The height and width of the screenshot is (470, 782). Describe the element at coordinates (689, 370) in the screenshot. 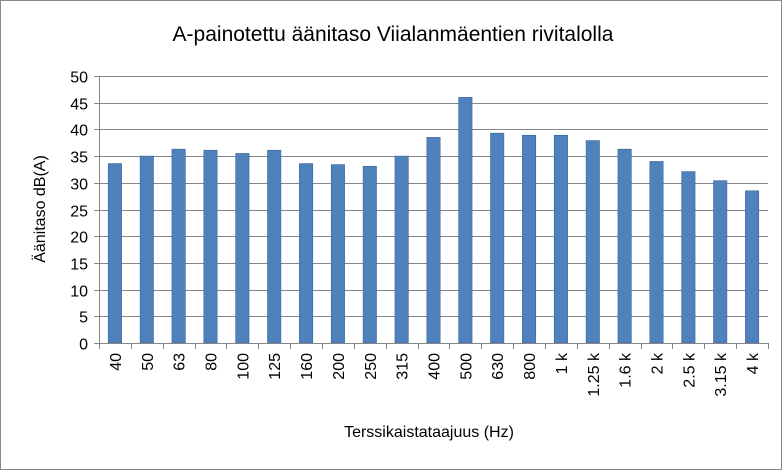

I see `x-tick-label: 2.5 k` at that location.